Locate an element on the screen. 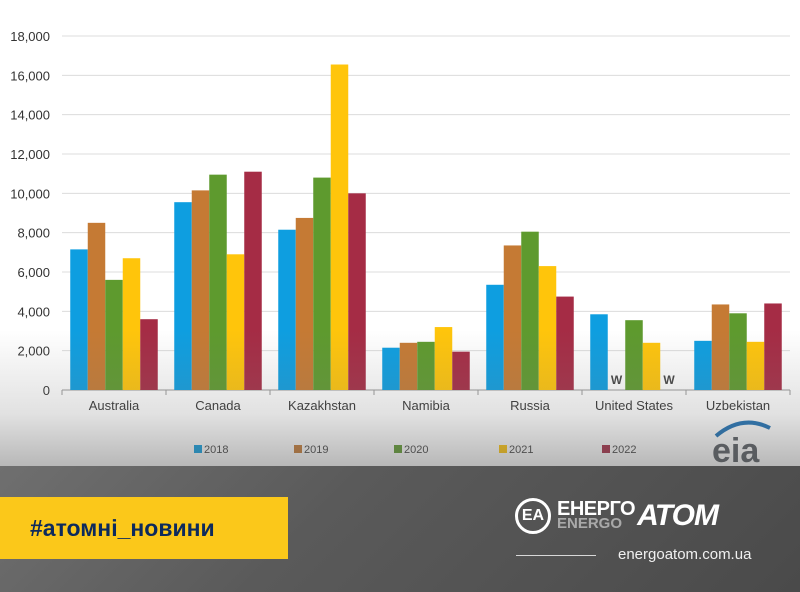 The height and width of the screenshot is (592, 800). legend: 2018 2019 2020 2021 2022 is located at coordinates (415, 450).